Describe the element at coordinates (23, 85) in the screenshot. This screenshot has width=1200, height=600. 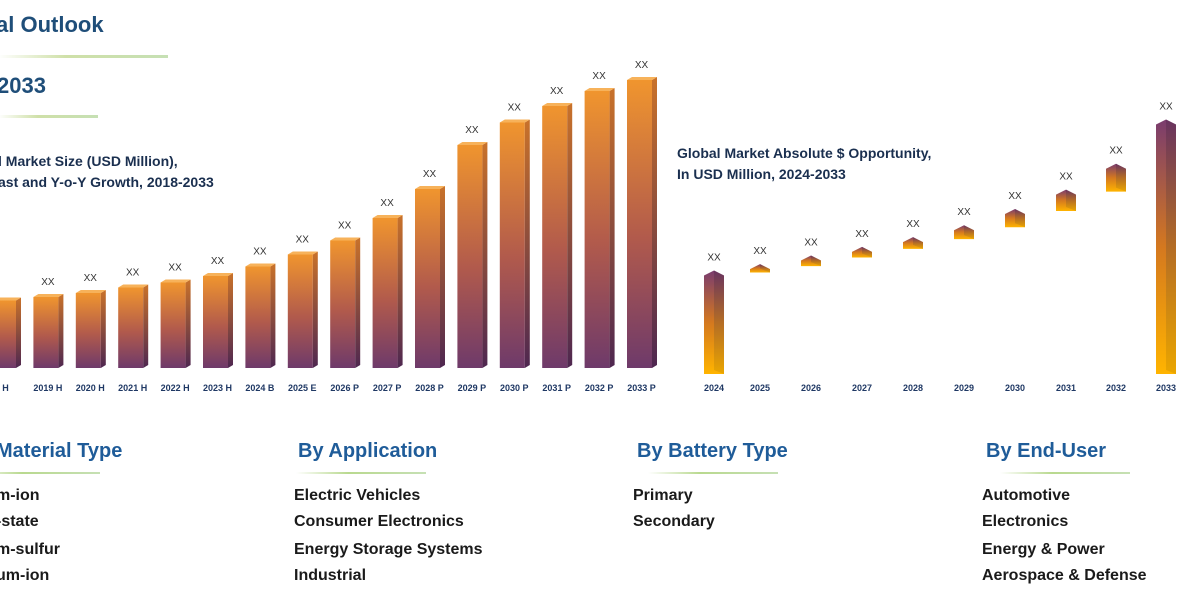
I see `year-title: 2033` at that location.